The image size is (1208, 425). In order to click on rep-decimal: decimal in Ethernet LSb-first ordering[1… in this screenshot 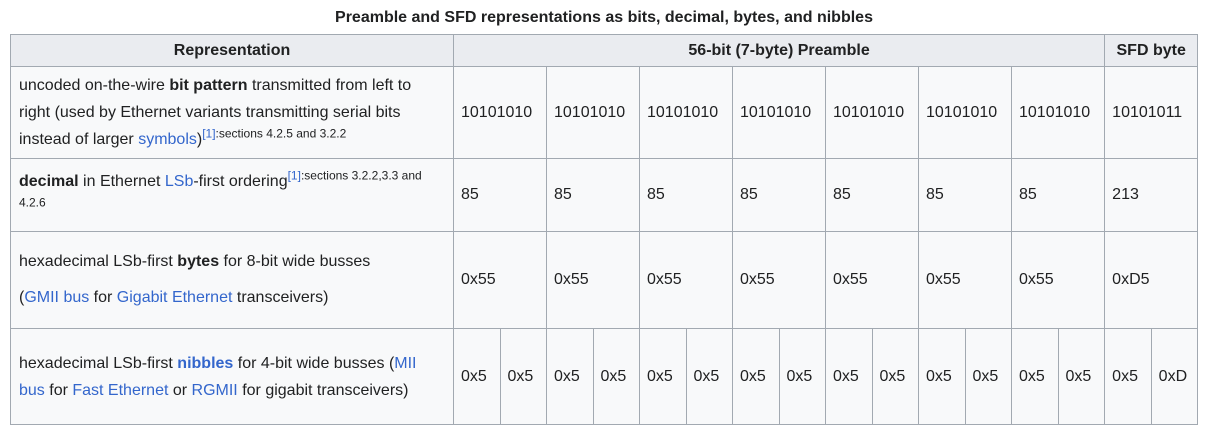, I will do `click(232, 195)`.